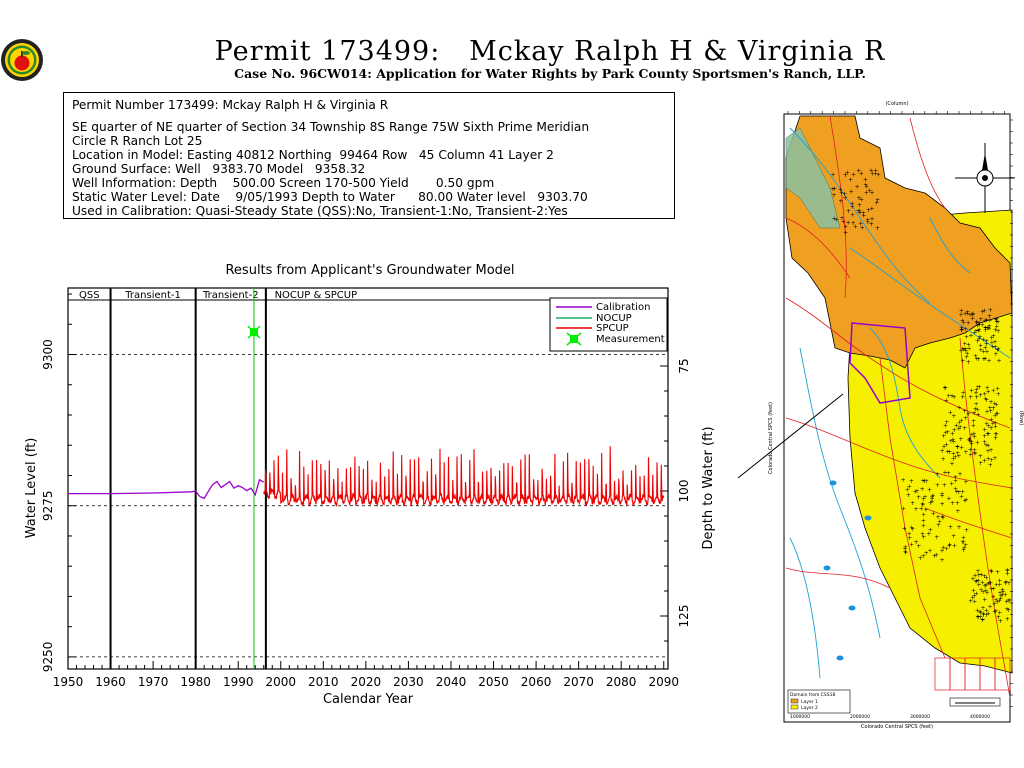  Describe the element at coordinates (684, 491) in the screenshot. I see `y2-tick-label: 100` at that location.